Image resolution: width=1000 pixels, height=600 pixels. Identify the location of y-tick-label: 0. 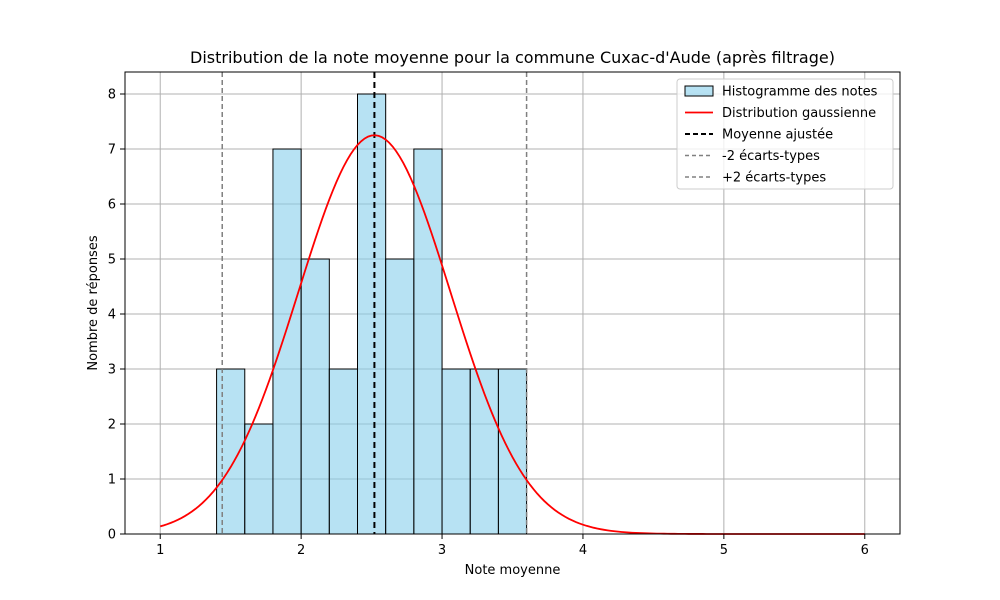
(112, 535).